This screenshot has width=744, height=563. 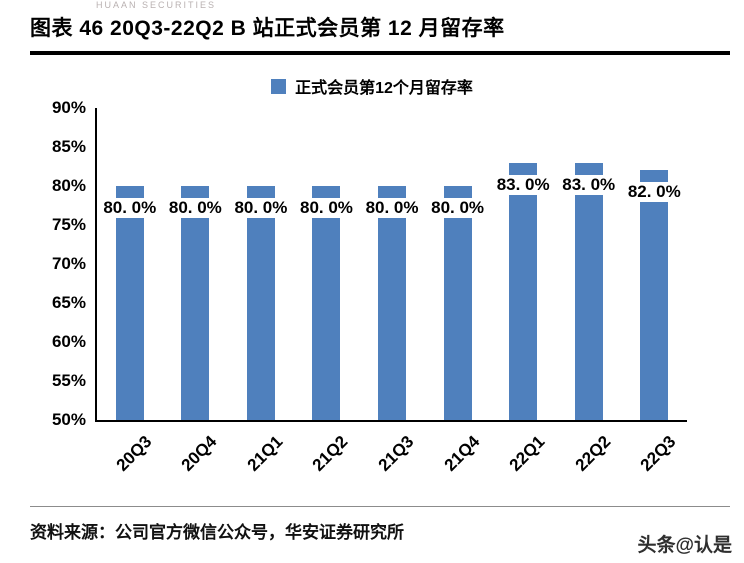 I want to click on y-tick-label: 70%, so click(x=68, y=263).